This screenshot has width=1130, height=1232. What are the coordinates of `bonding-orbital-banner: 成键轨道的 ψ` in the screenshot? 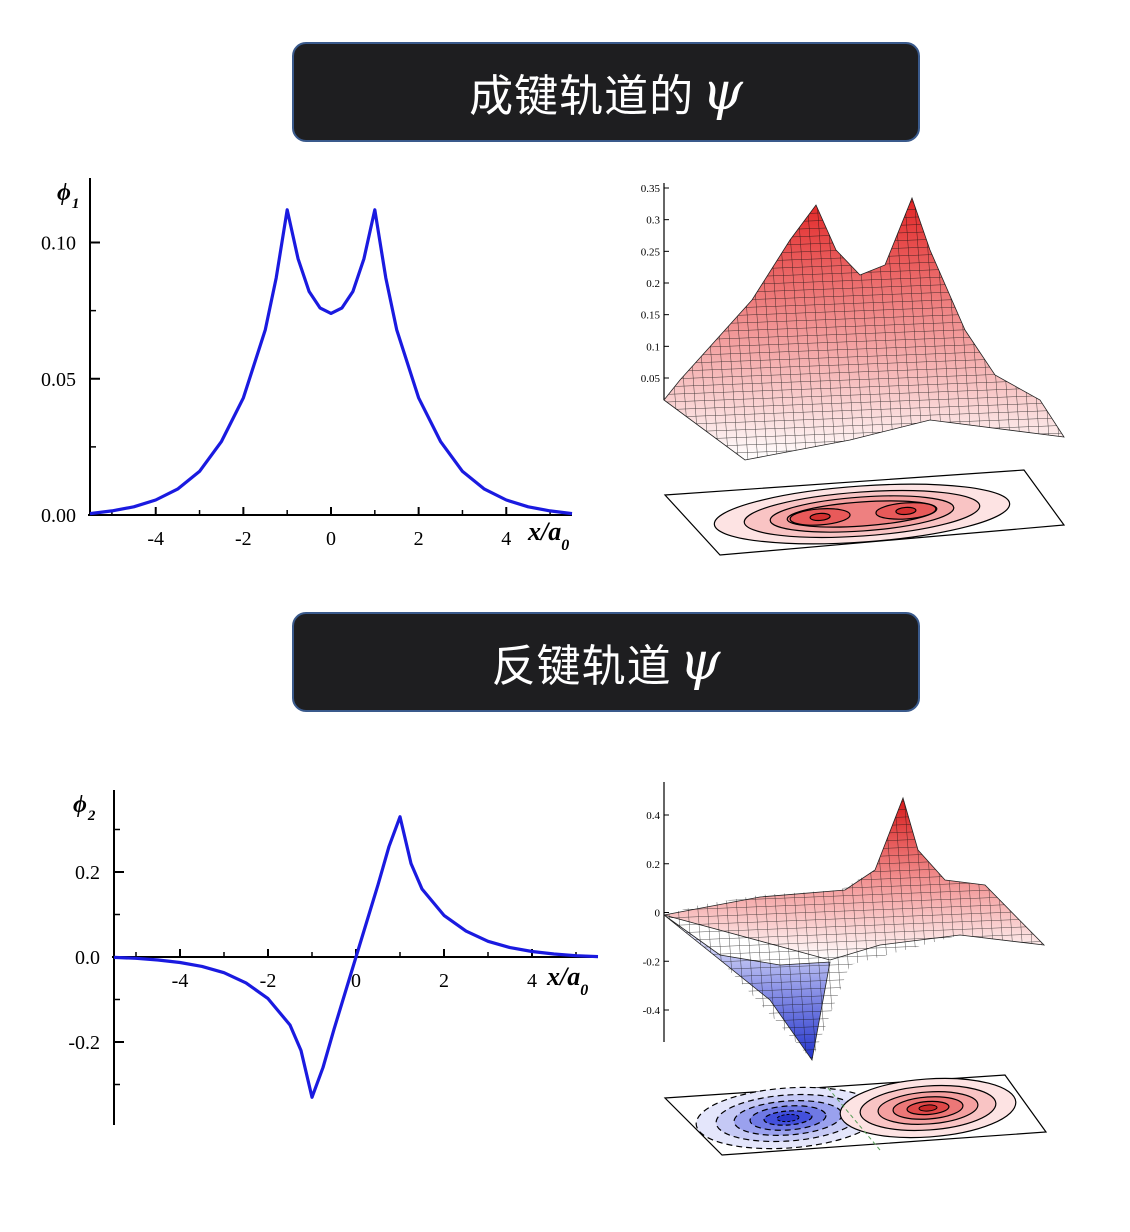 It's located at (606, 92).